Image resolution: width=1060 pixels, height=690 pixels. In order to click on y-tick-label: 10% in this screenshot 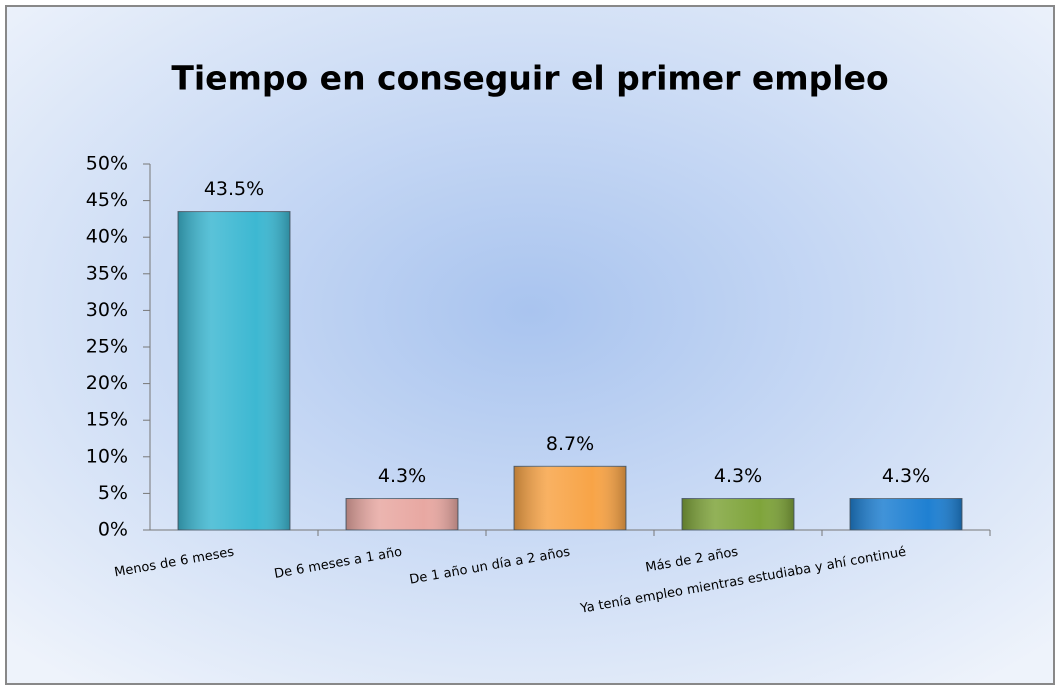, I will do `click(107, 456)`.